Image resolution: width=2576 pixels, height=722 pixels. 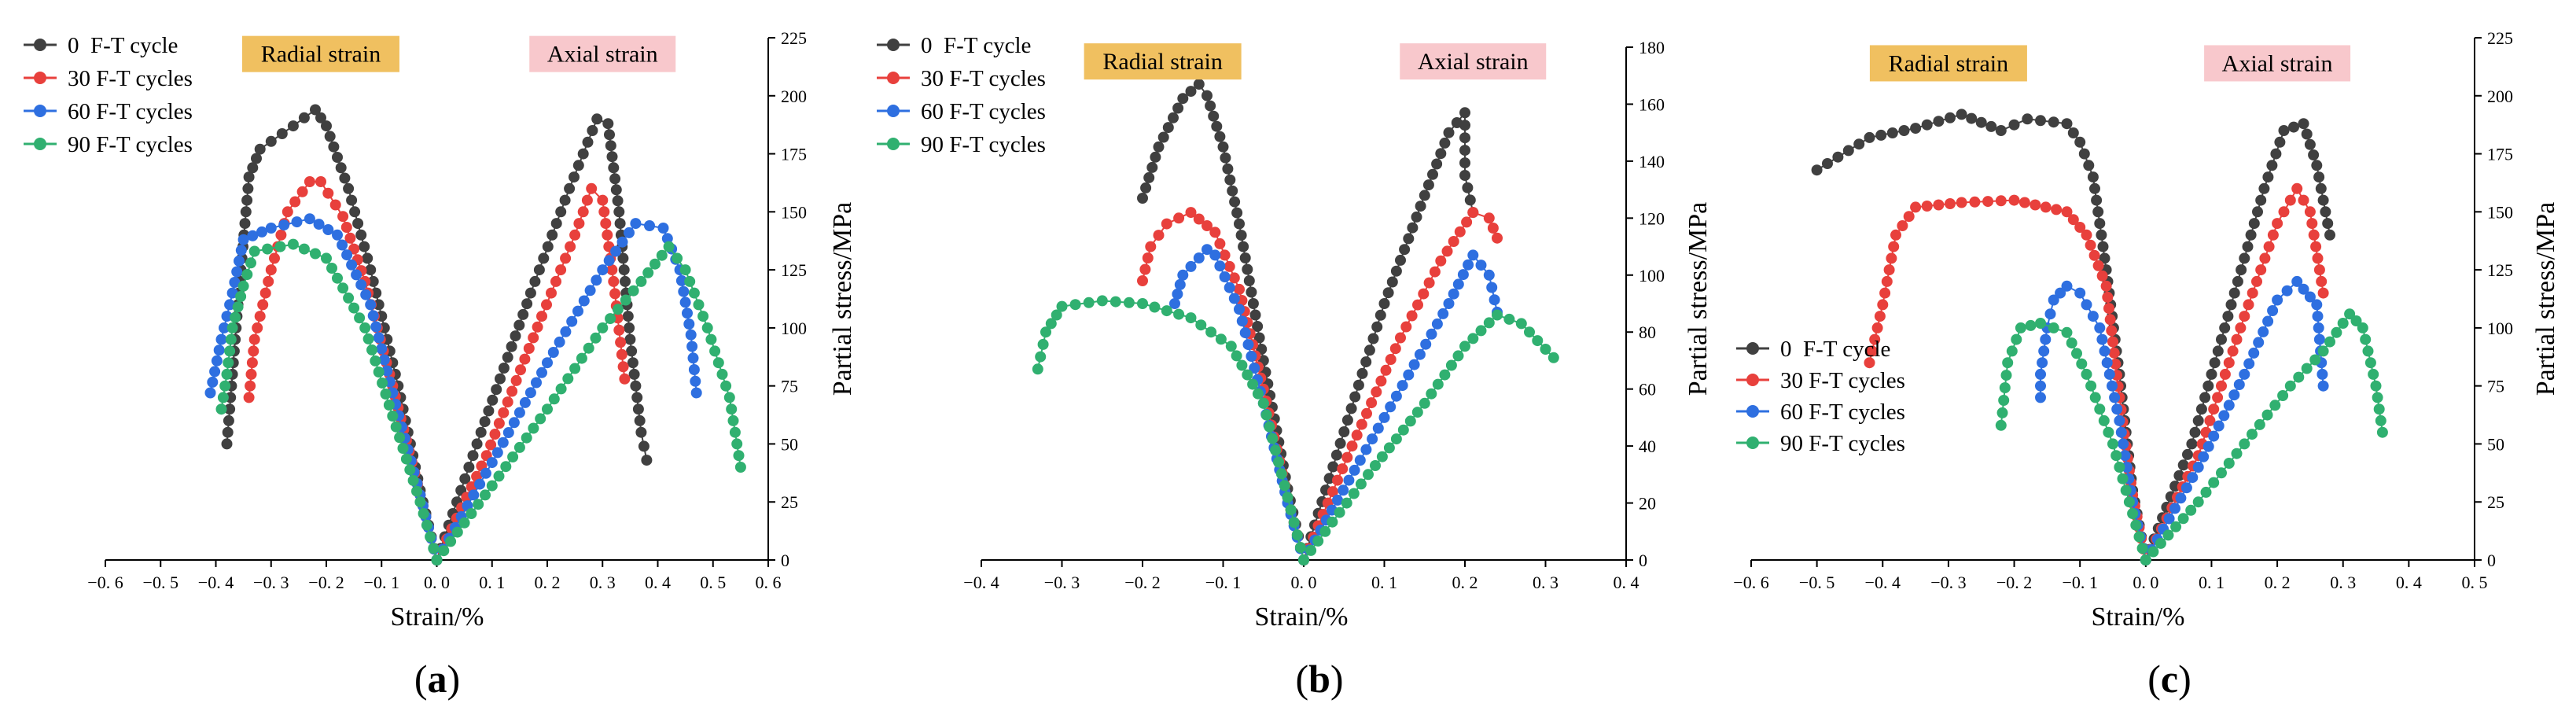 I want to click on y-tick-label-a: 0, so click(x=785, y=561).